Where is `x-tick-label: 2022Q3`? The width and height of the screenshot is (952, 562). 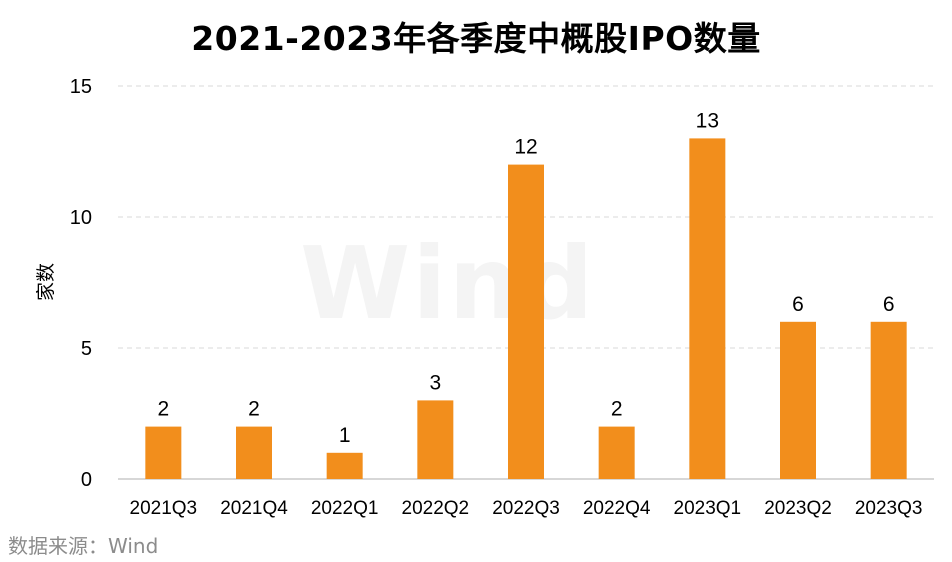 x-tick-label: 2022Q3 is located at coordinates (526, 508).